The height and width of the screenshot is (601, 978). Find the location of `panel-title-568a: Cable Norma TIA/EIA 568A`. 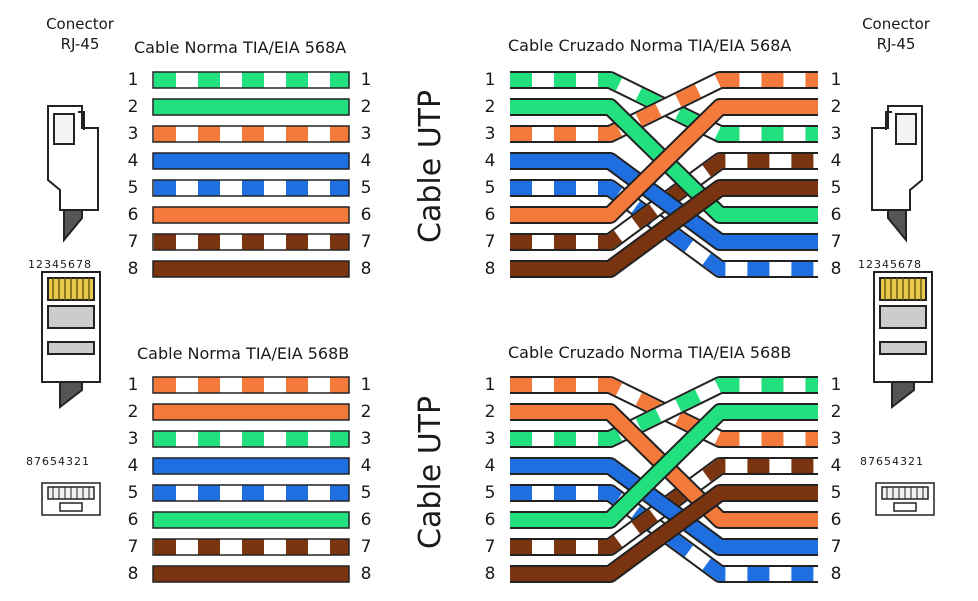

panel-title-568a: Cable Norma TIA/EIA 568A is located at coordinates (240, 47).